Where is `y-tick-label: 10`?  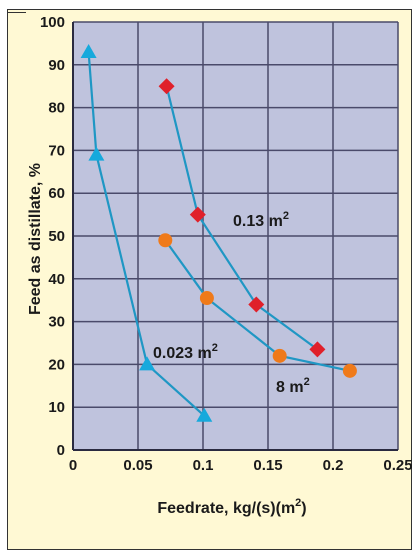 y-tick-label: 10 is located at coordinates (56, 407).